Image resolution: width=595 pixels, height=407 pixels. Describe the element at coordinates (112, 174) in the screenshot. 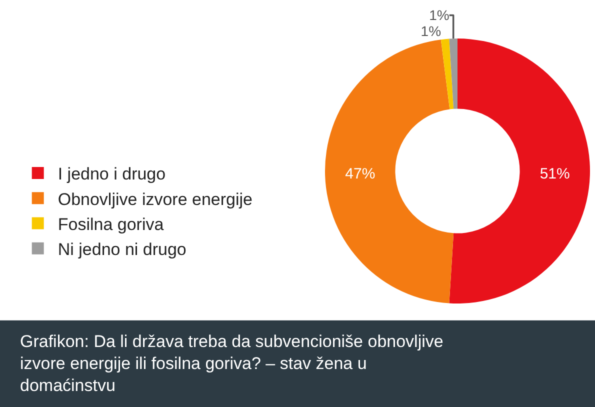

I see `legend-label: I jedno i drugo` at that location.